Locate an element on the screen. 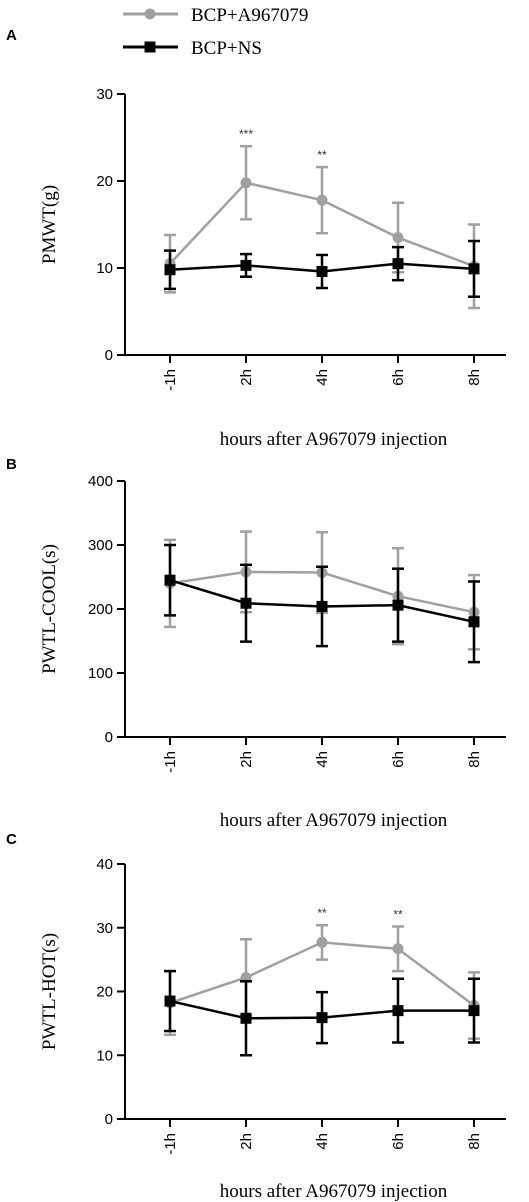 The image size is (529, 1202). y-axis-title: PWTL-HOT(s) is located at coordinates (49, 991).